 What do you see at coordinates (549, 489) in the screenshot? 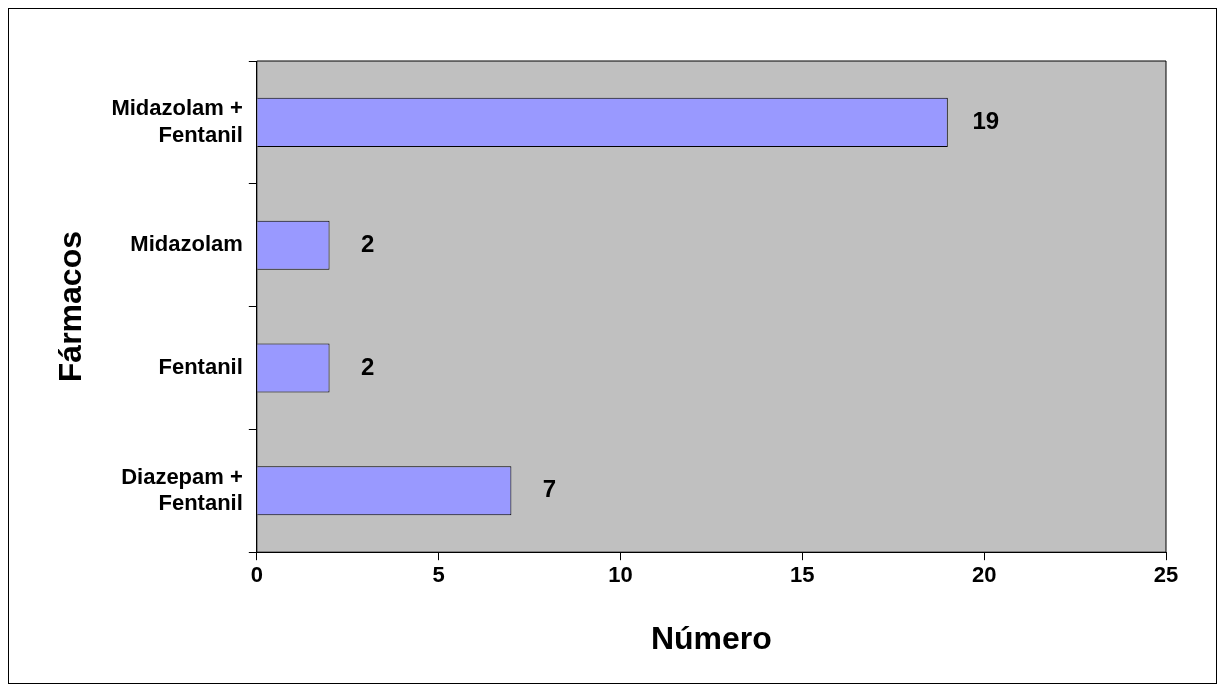
I see `data-label: 7` at bounding box center [549, 489].